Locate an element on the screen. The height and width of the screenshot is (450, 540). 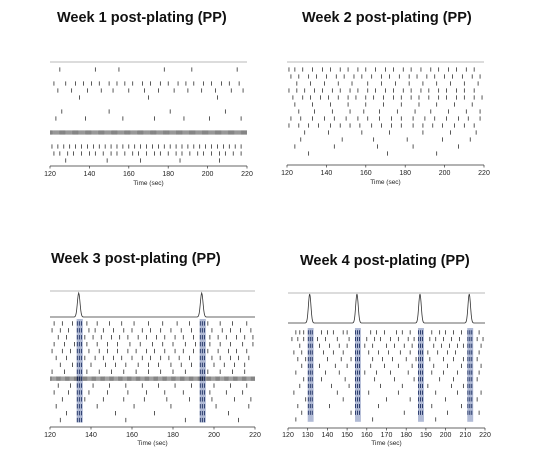
x-tick-label: 170 is located at coordinates (387, 435).